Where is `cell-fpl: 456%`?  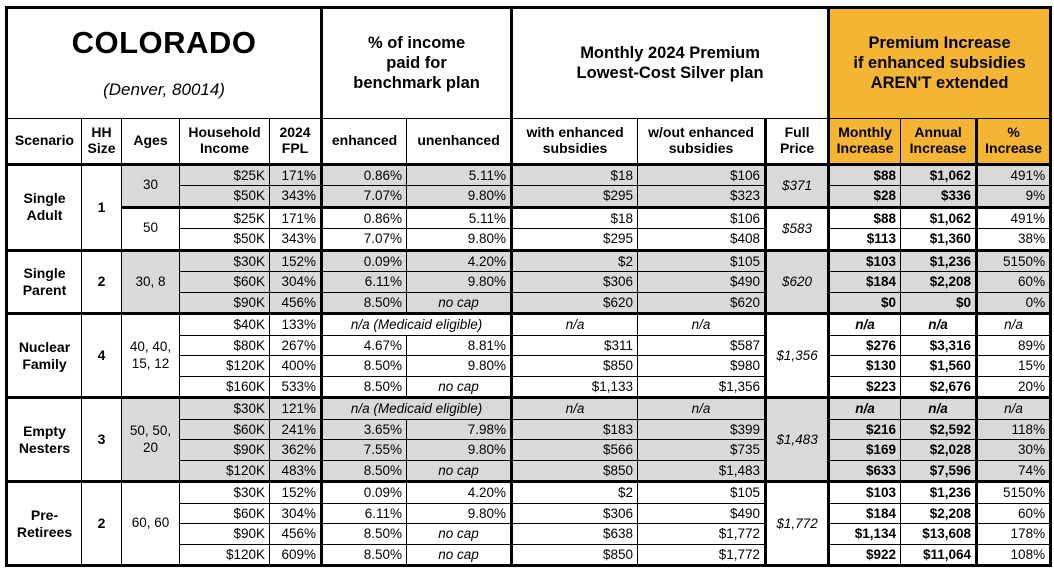
cell-fpl: 456% is located at coordinates (295, 534).